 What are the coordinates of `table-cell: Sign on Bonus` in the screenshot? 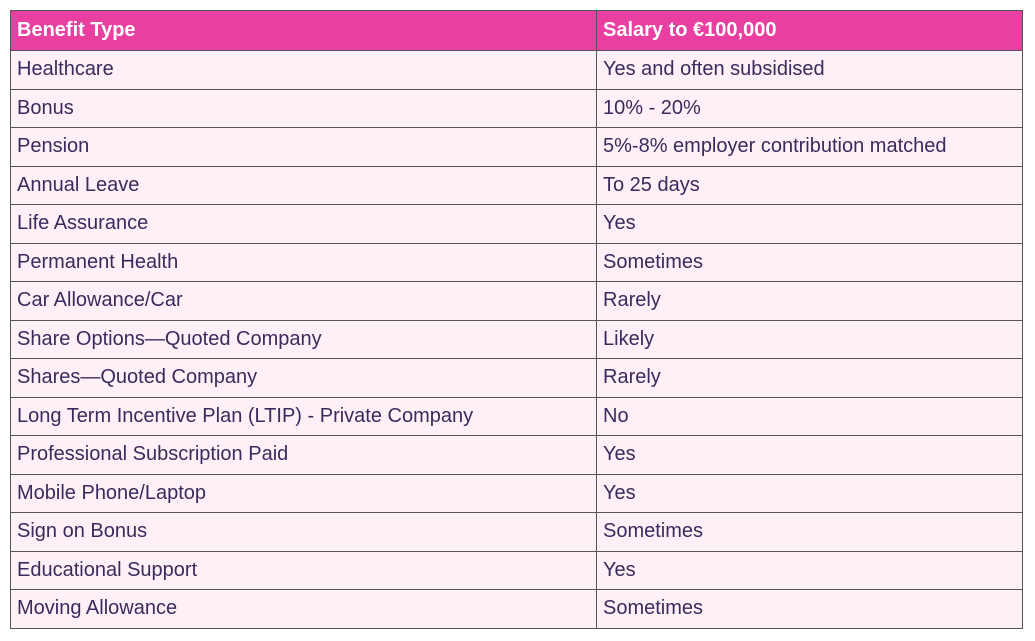 It's located at (303, 532).